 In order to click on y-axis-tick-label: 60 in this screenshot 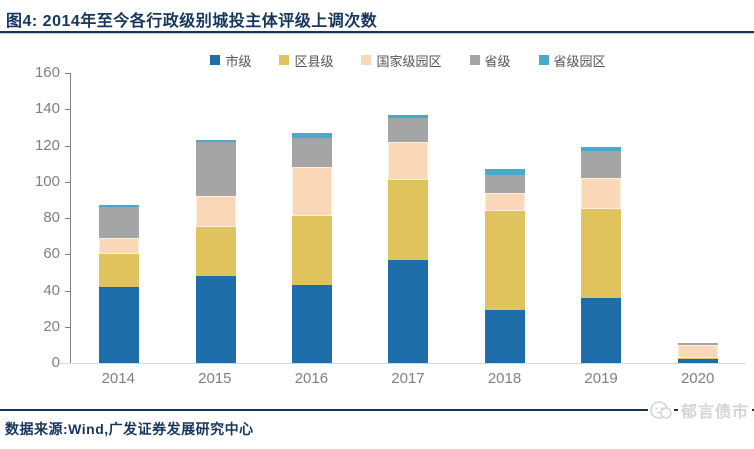, I will do `click(51, 254)`.